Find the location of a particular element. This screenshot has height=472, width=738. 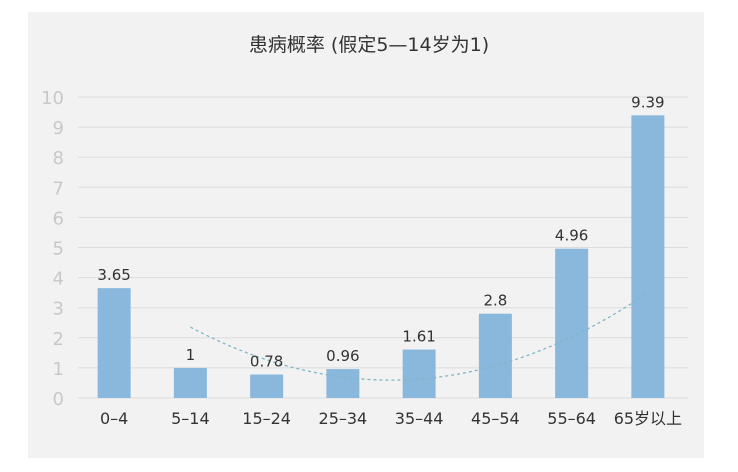

y-tick-label: 0 is located at coordinates (58, 399).